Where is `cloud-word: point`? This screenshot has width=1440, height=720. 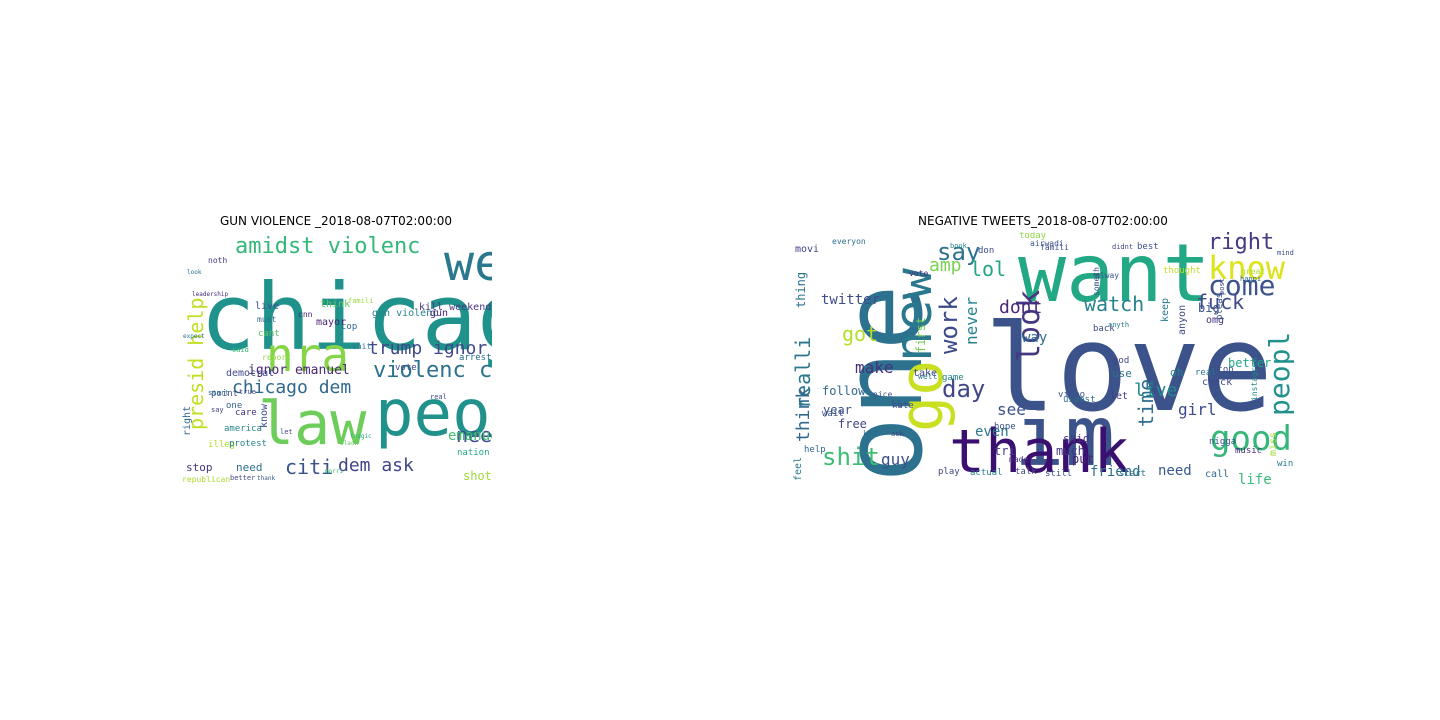
cloud-word: point is located at coordinates (225, 394).